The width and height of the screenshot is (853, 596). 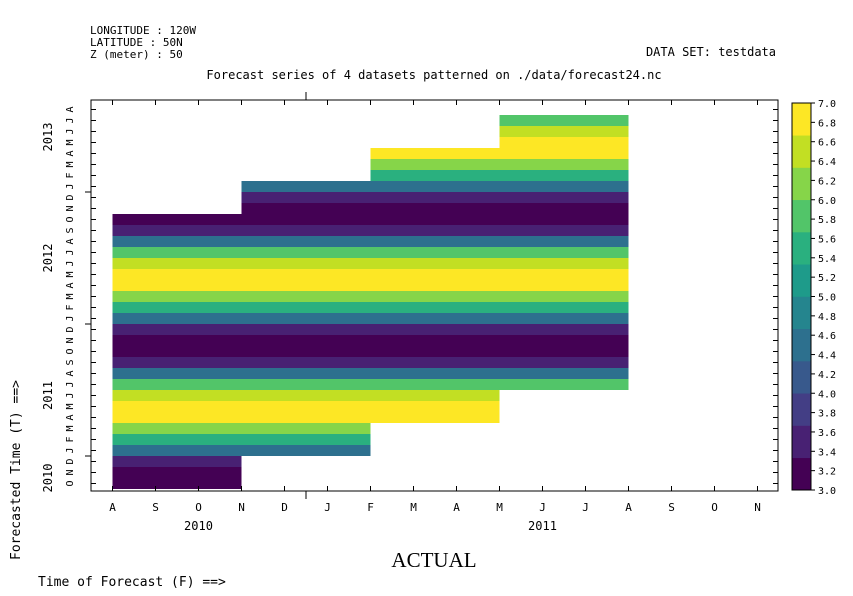 I want to click on x-month-label: F, so click(x=370, y=507).